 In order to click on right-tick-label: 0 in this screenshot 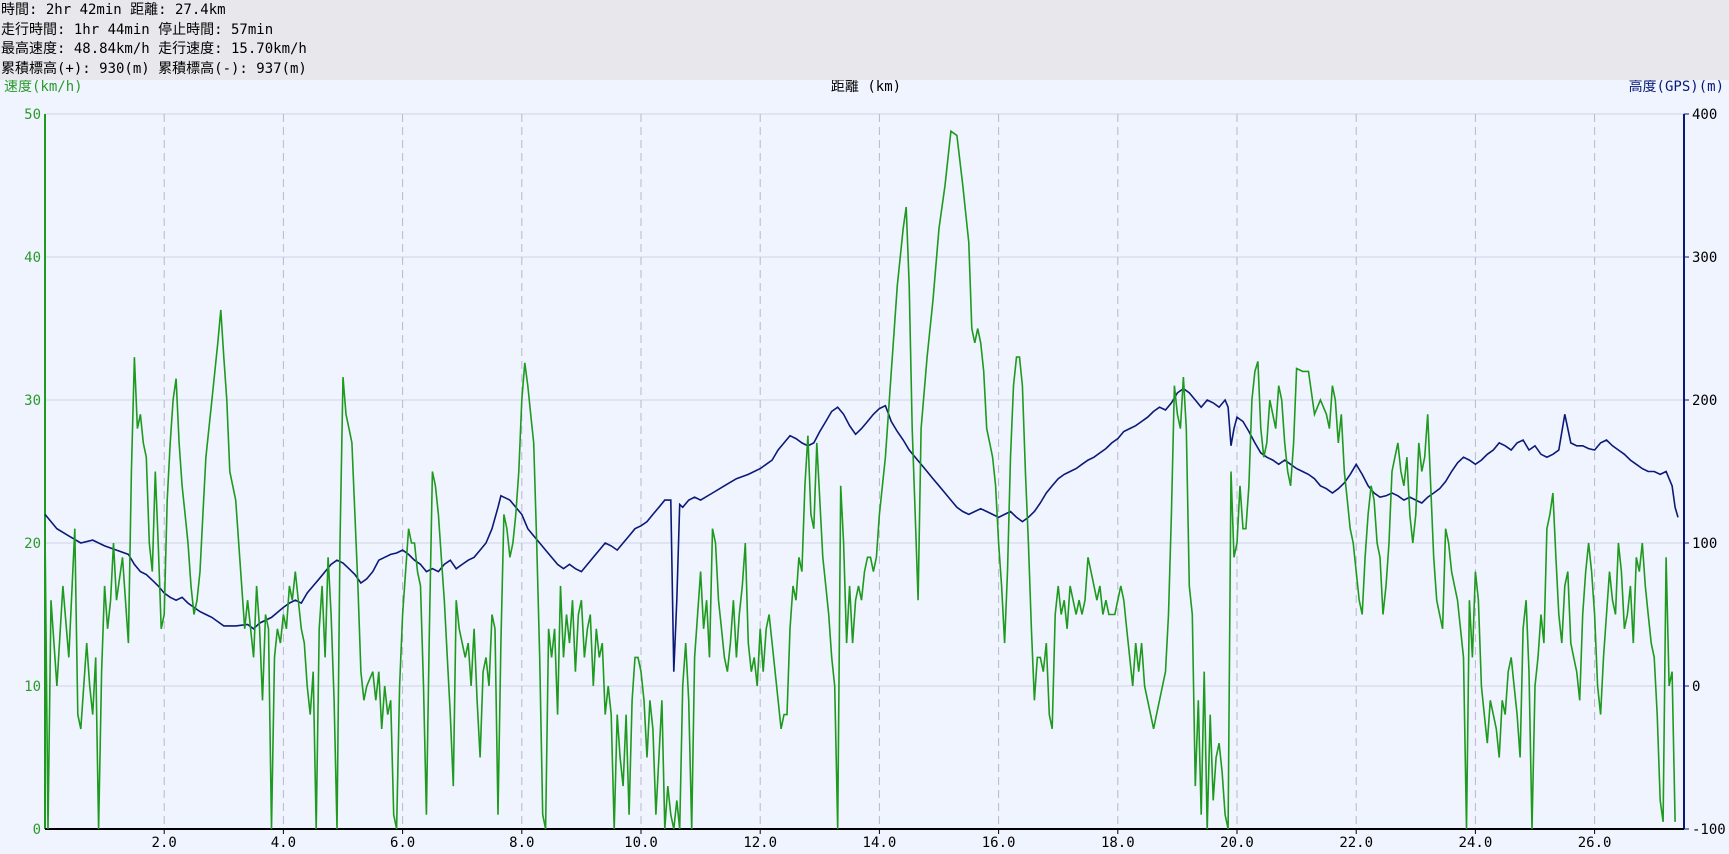, I will do `click(1696, 687)`.